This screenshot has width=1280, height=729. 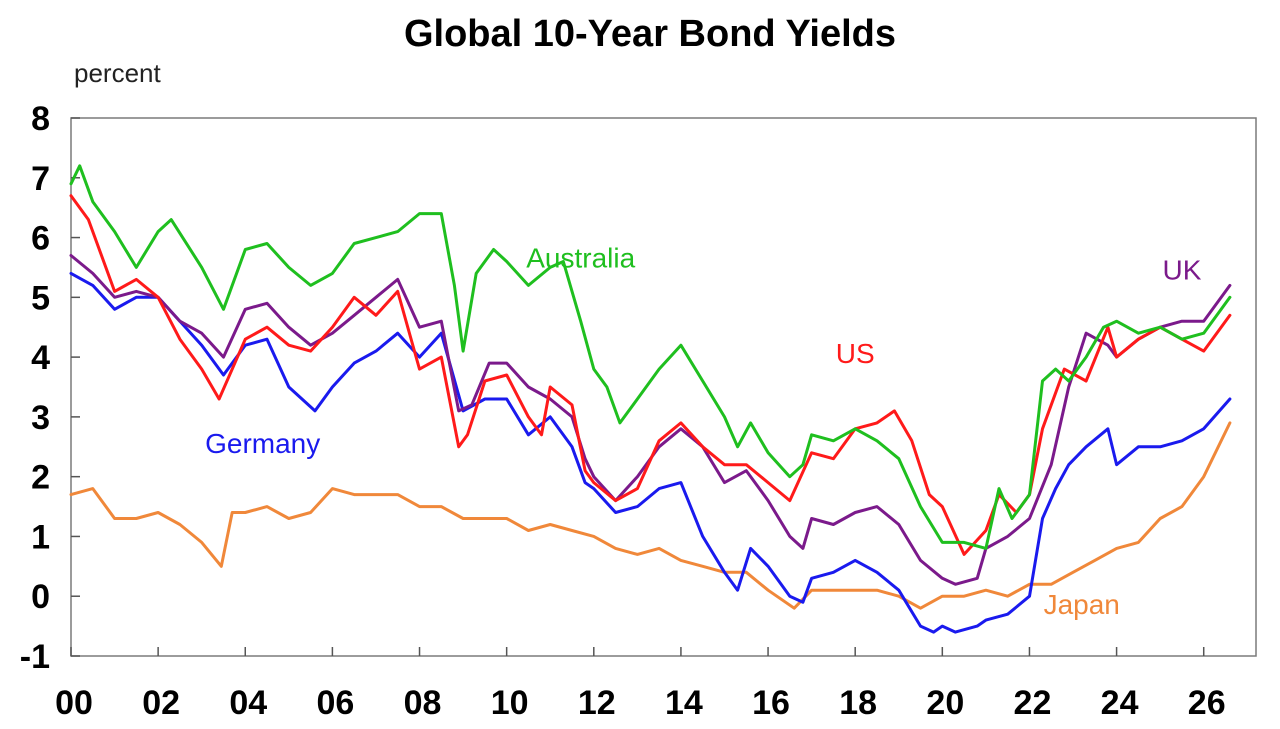 What do you see at coordinates (580, 257) in the screenshot?
I see `series-label-australia: Australia` at bounding box center [580, 257].